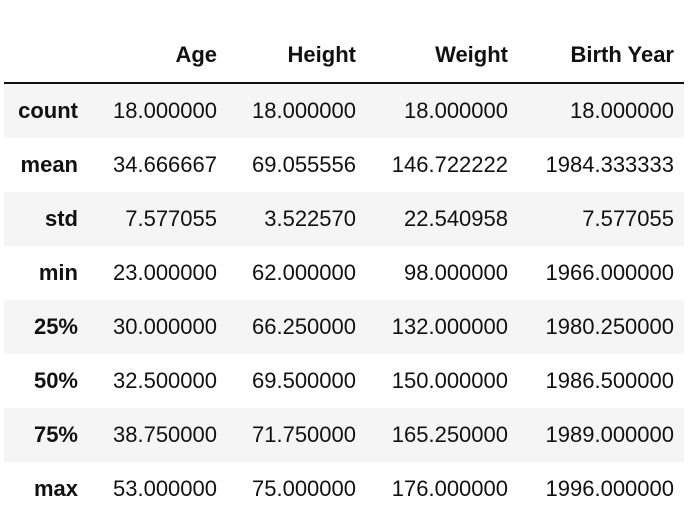 The height and width of the screenshot is (514, 700). I want to click on row-label: 25%, so click(55, 326).